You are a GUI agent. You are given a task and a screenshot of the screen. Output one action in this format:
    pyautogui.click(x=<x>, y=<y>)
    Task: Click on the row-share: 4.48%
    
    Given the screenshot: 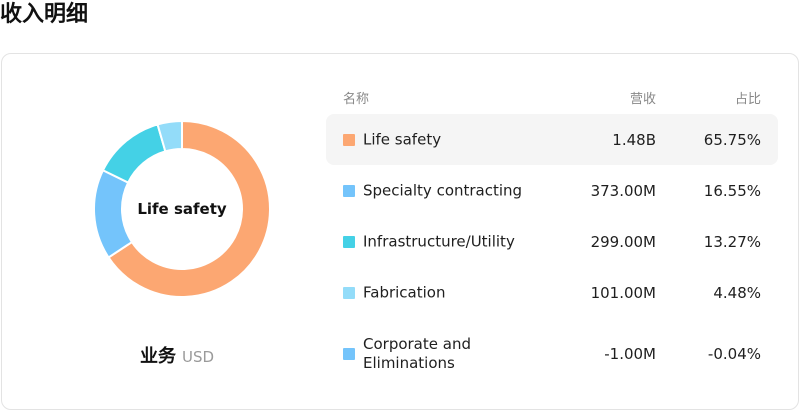 What is the action you would take?
    pyautogui.click(x=737, y=292)
    